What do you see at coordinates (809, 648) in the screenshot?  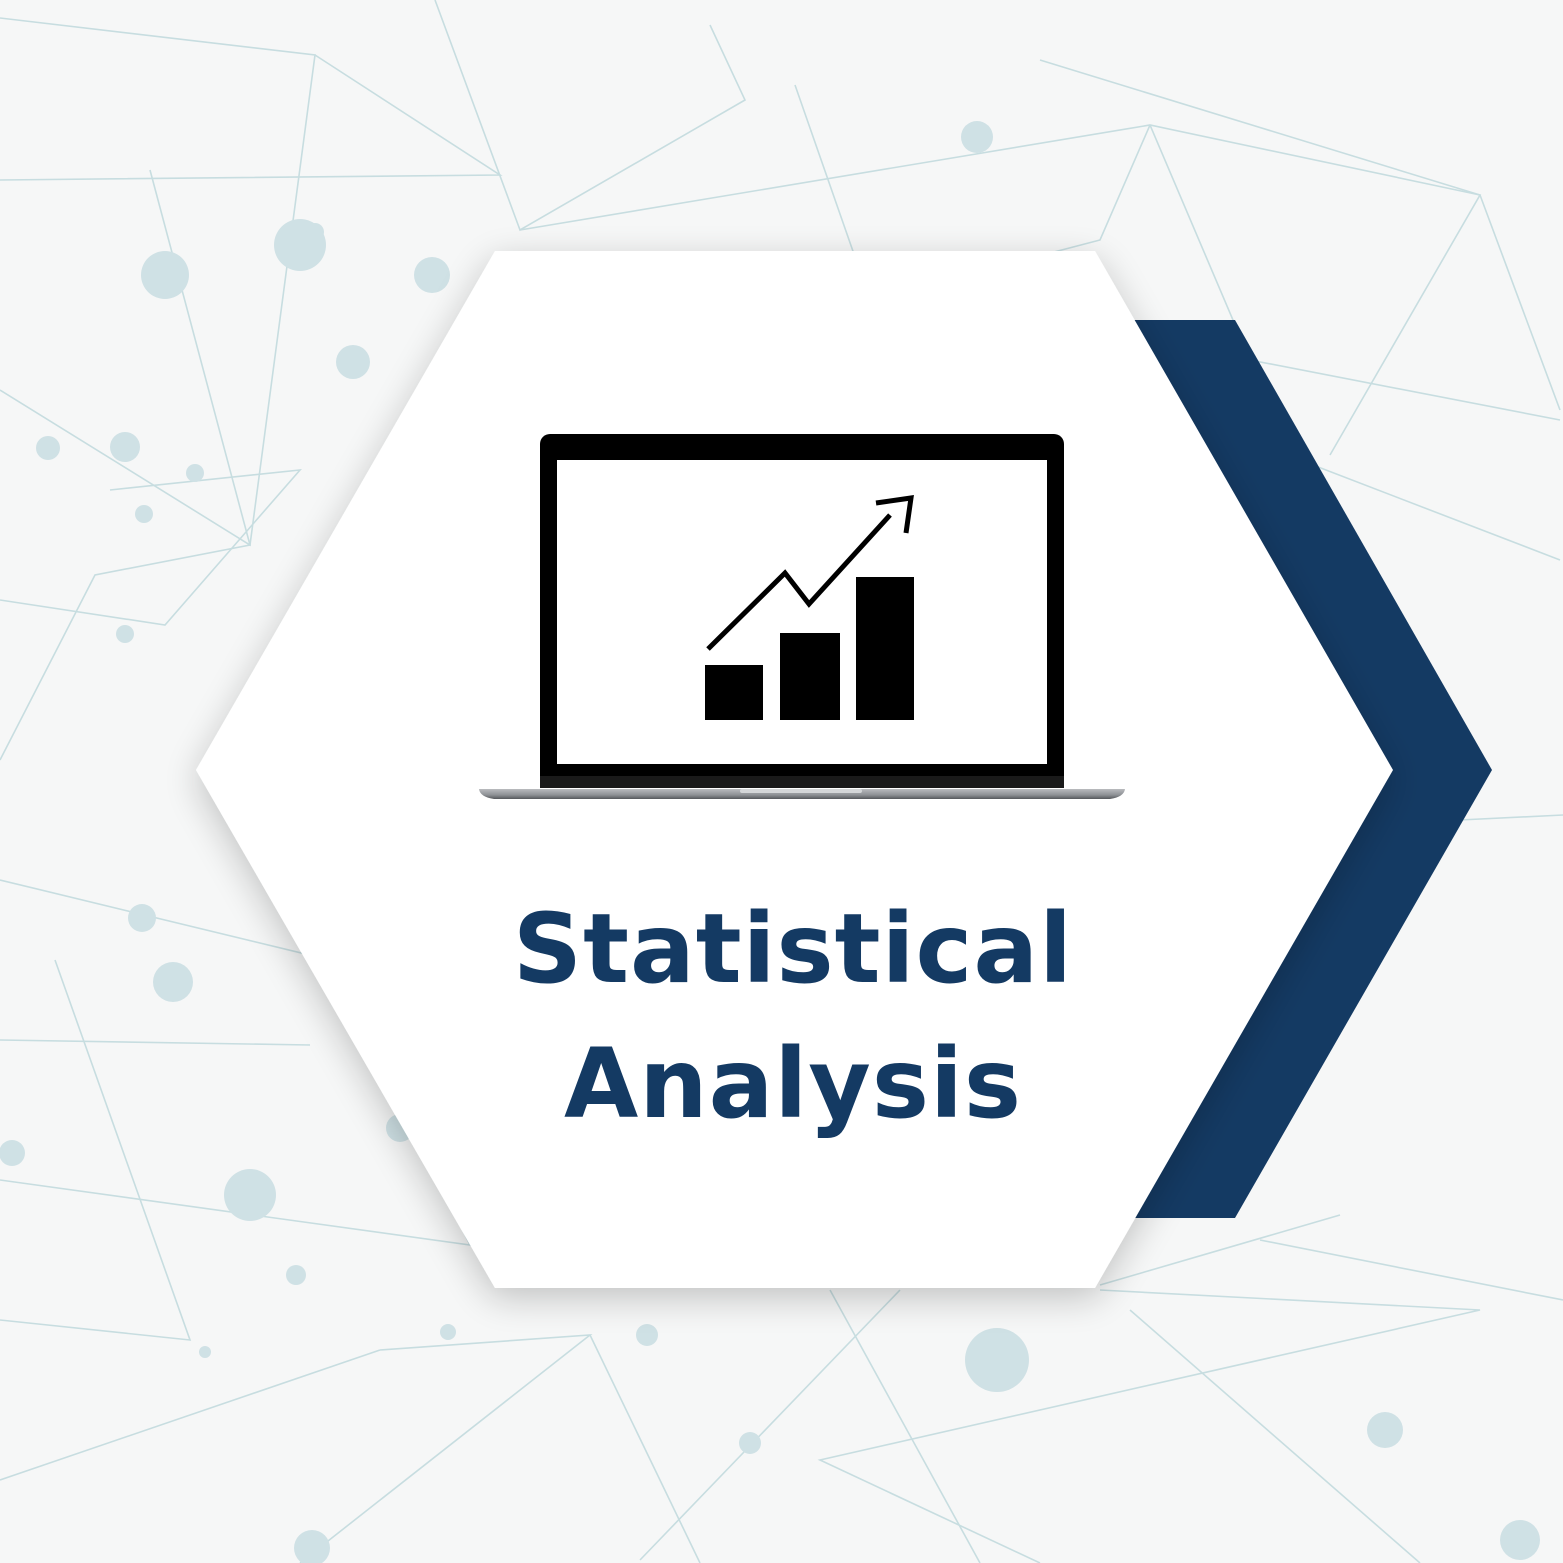 I see `bar-chart-icon` at bounding box center [809, 648].